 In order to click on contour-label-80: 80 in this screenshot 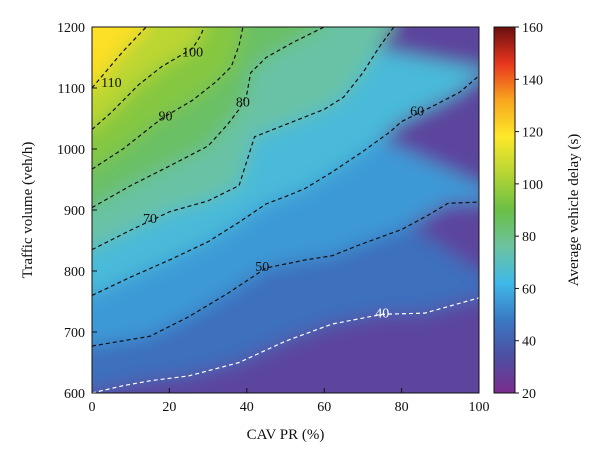, I will do `click(243, 102)`.